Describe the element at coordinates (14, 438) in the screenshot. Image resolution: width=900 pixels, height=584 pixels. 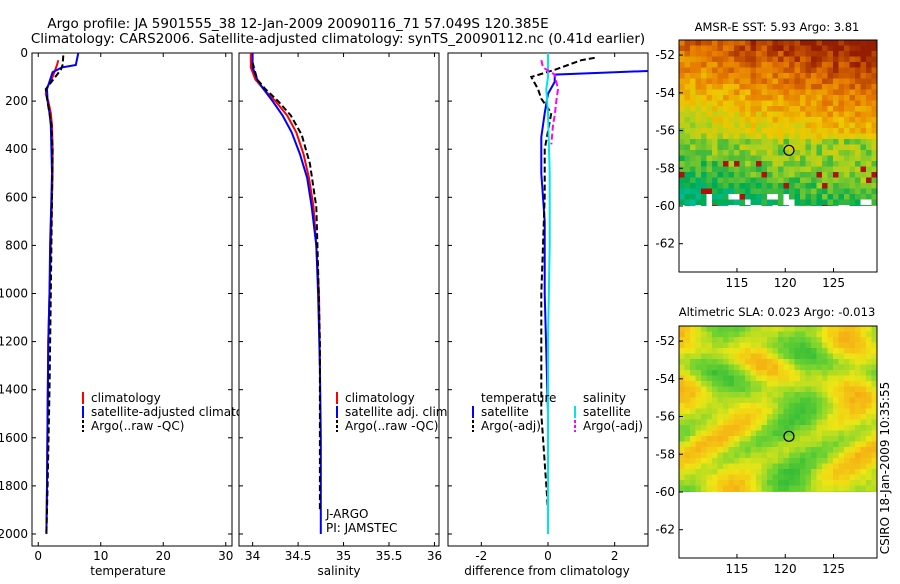
I see `y-tick-label: 1600` at that location.